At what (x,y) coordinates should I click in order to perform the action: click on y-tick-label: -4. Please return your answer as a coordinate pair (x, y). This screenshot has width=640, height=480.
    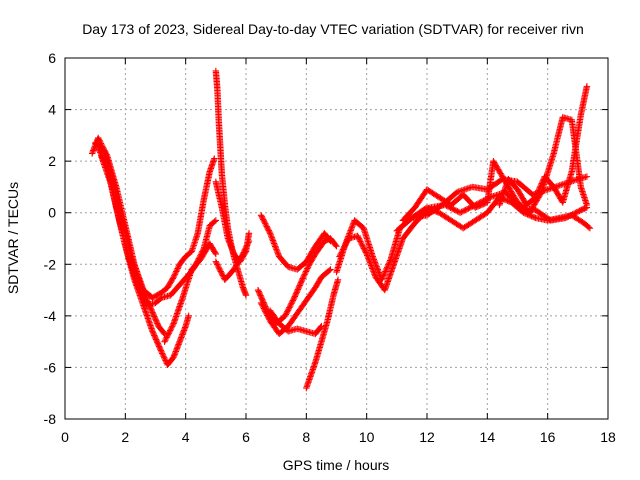
    Looking at the image, I should click on (50, 316).